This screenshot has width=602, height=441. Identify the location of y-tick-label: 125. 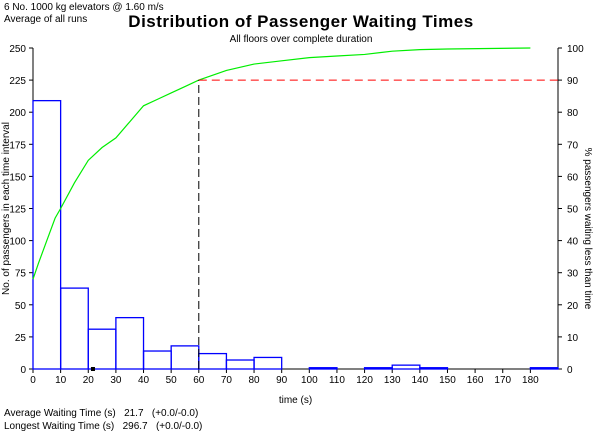
(17, 210).